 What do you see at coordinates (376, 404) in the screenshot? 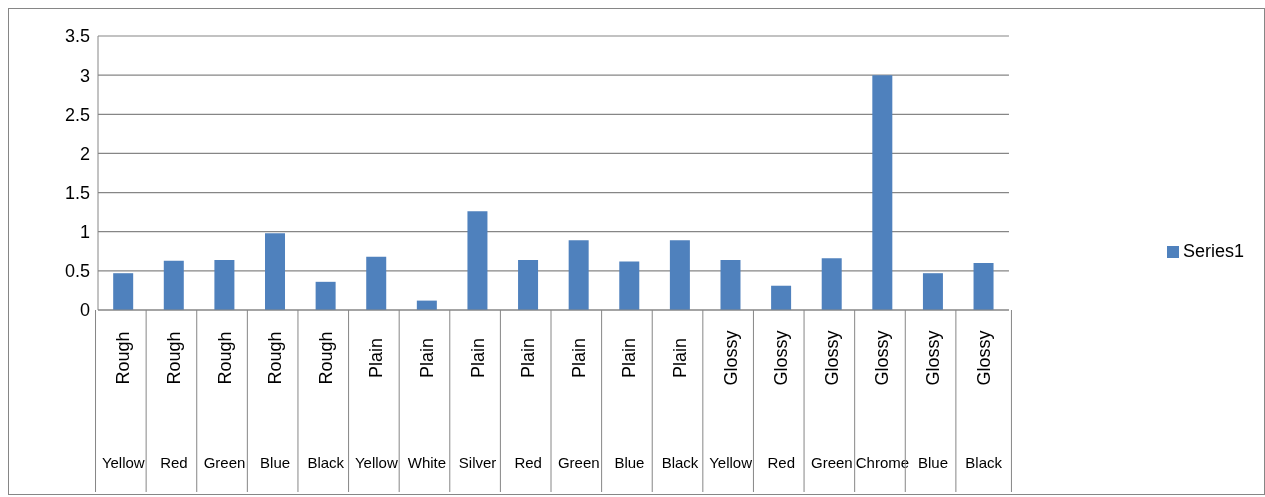
I see `category-label: Plain Yellow` at bounding box center [376, 404].